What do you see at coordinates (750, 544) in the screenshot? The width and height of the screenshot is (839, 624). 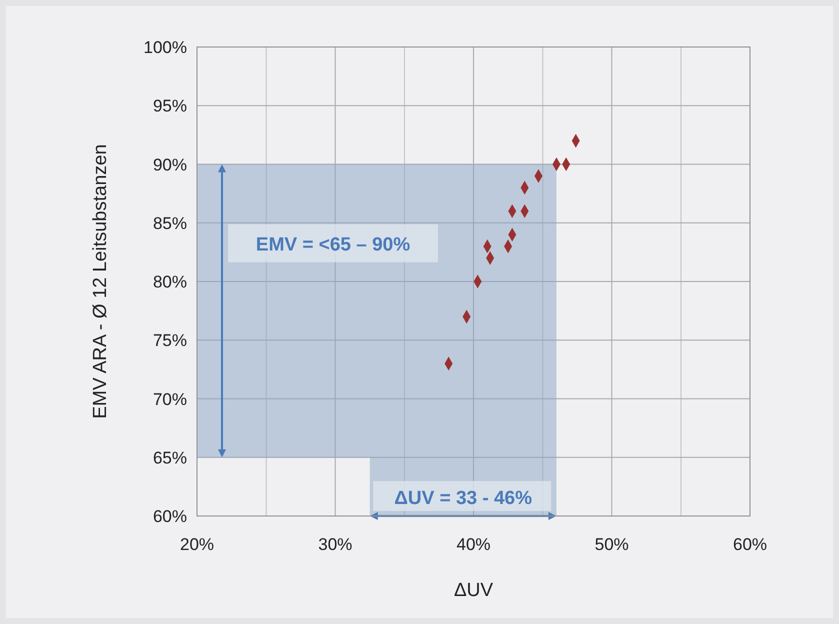 I see `x-tick-label: 60%` at bounding box center [750, 544].